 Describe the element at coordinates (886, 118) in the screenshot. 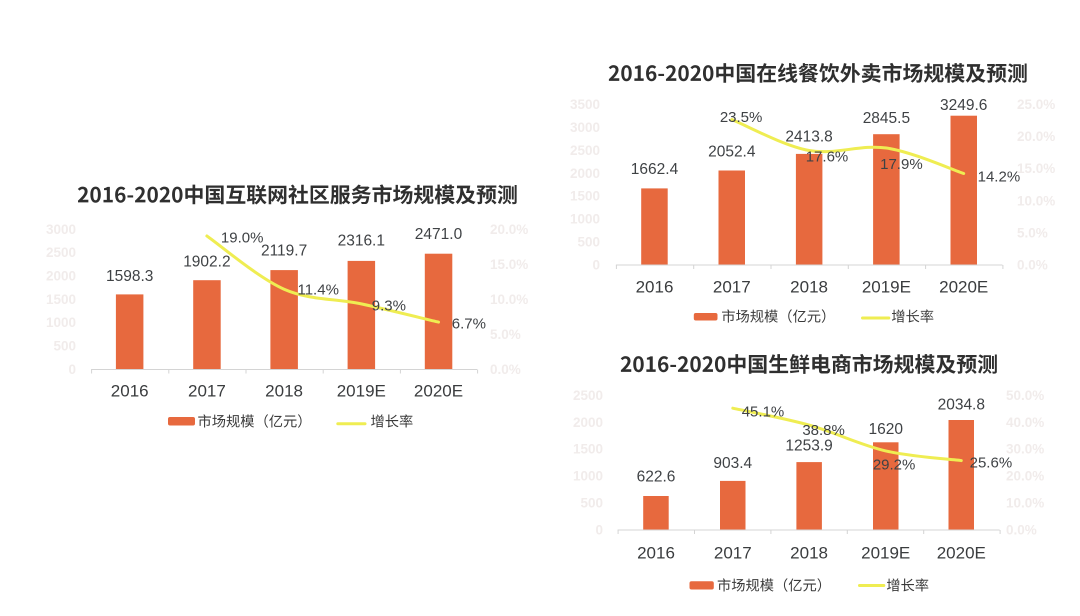

I see `svg-text: 2845.5` at that location.